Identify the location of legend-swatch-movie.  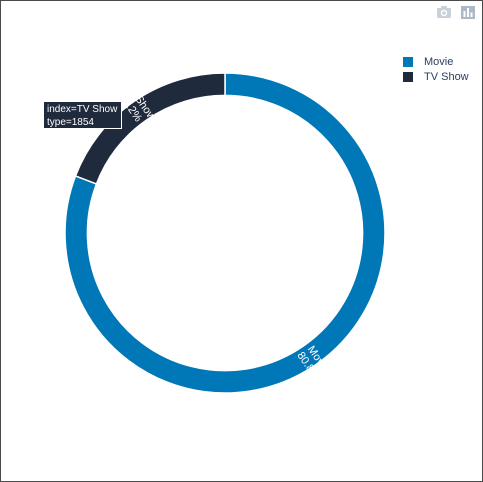
(408, 61).